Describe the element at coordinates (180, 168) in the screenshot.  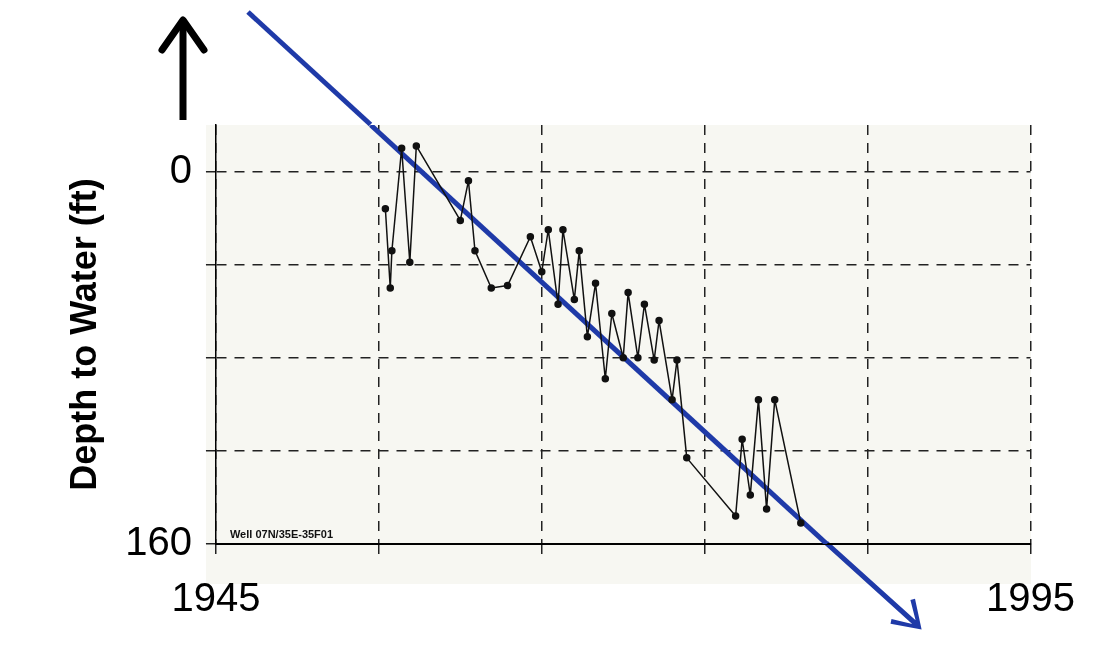
I see `y-tick-label: 0` at that location.